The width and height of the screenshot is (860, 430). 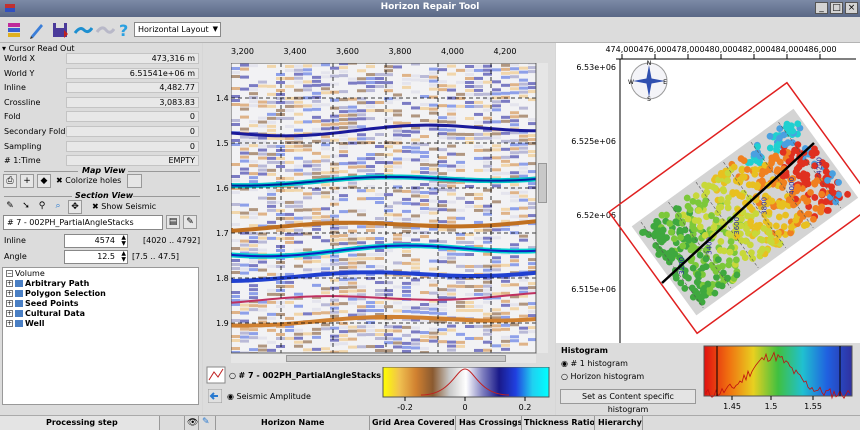 I want to click on window-title: Horizon Repair Tool, so click(x=430, y=7).